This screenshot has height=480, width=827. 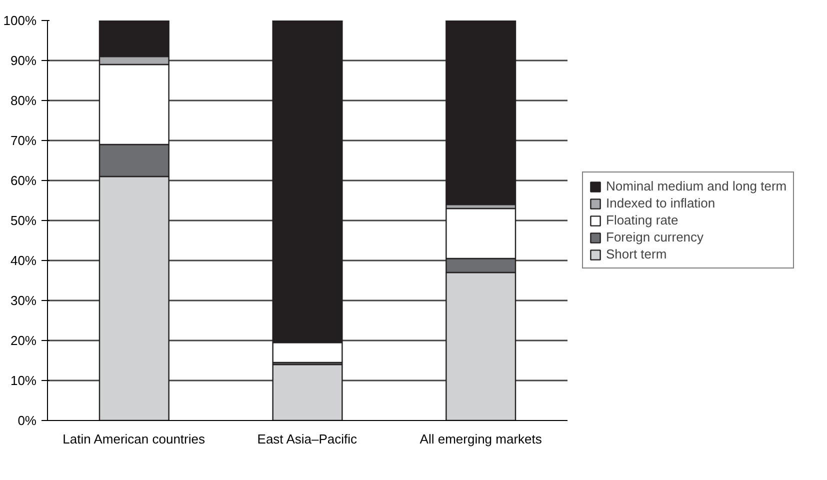 What do you see at coordinates (23, 300) in the screenshot?
I see `y-tick-label: 30%` at bounding box center [23, 300].